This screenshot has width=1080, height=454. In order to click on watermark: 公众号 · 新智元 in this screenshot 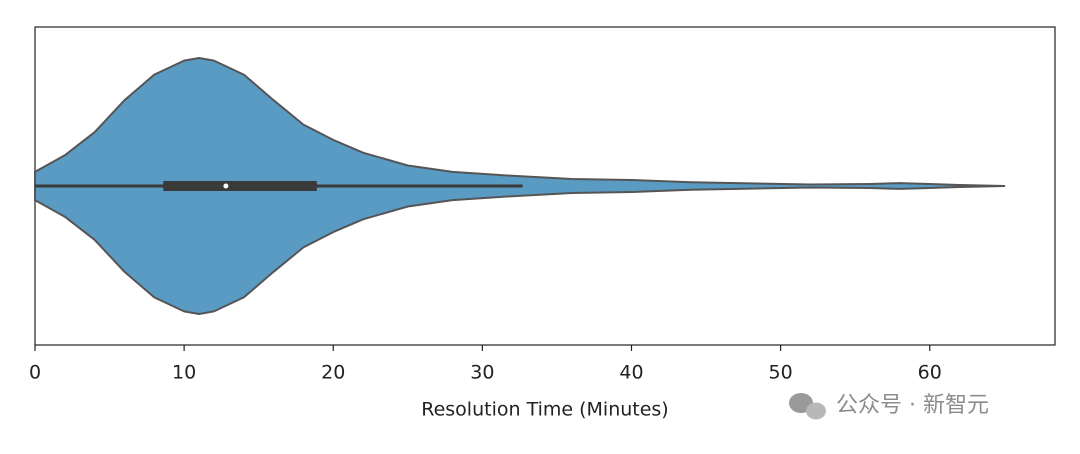, I will do `click(912, 405)`.